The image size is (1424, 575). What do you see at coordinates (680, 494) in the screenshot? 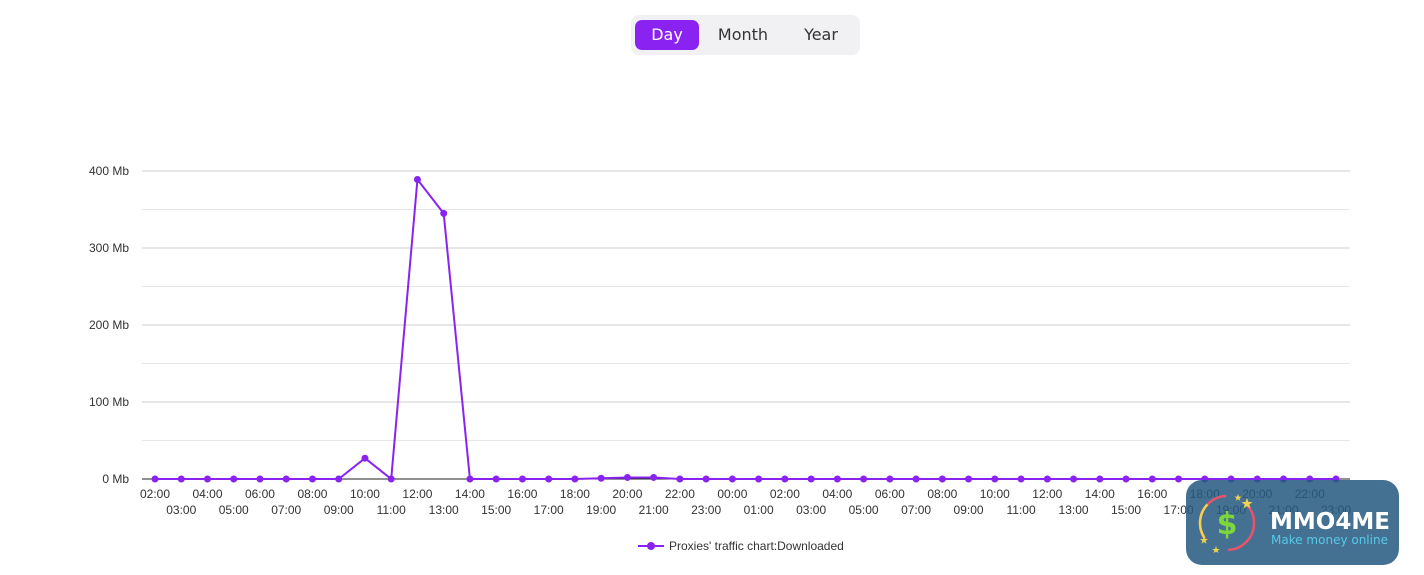
I see `x-tick-label: 22:00` at bounding box center [680, 494].